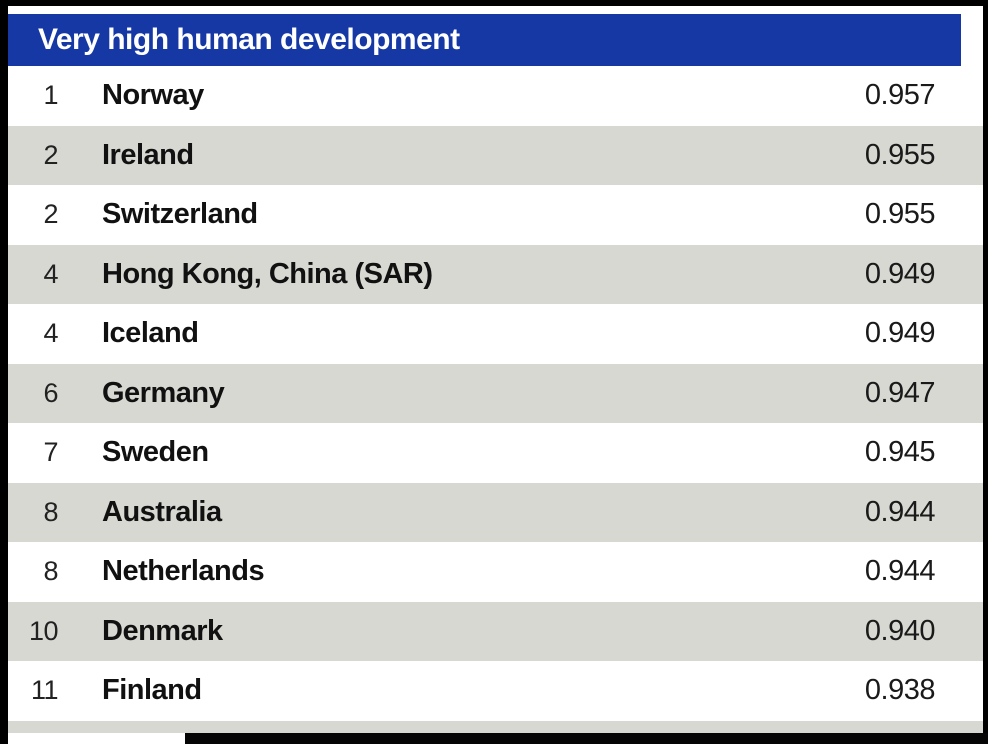  I want to click on country-cell: Norway, so click(153, 95).